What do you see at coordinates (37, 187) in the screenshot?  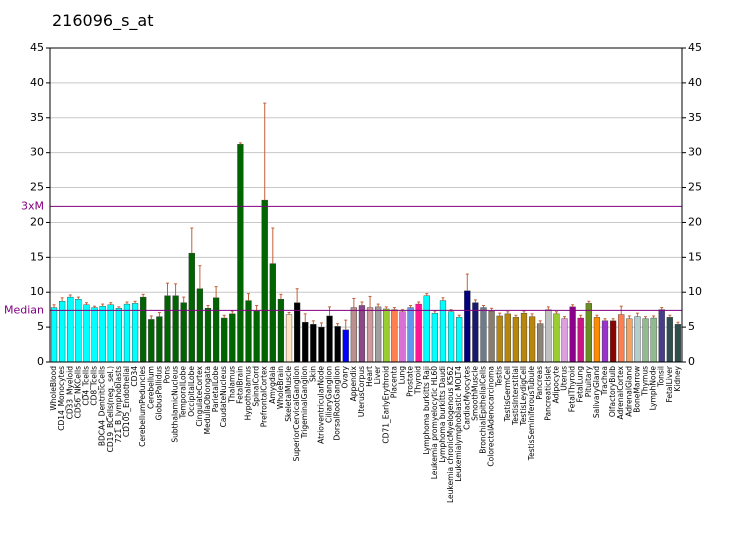 I see `y-tick-label: 25` at bounding box center [37, 187].